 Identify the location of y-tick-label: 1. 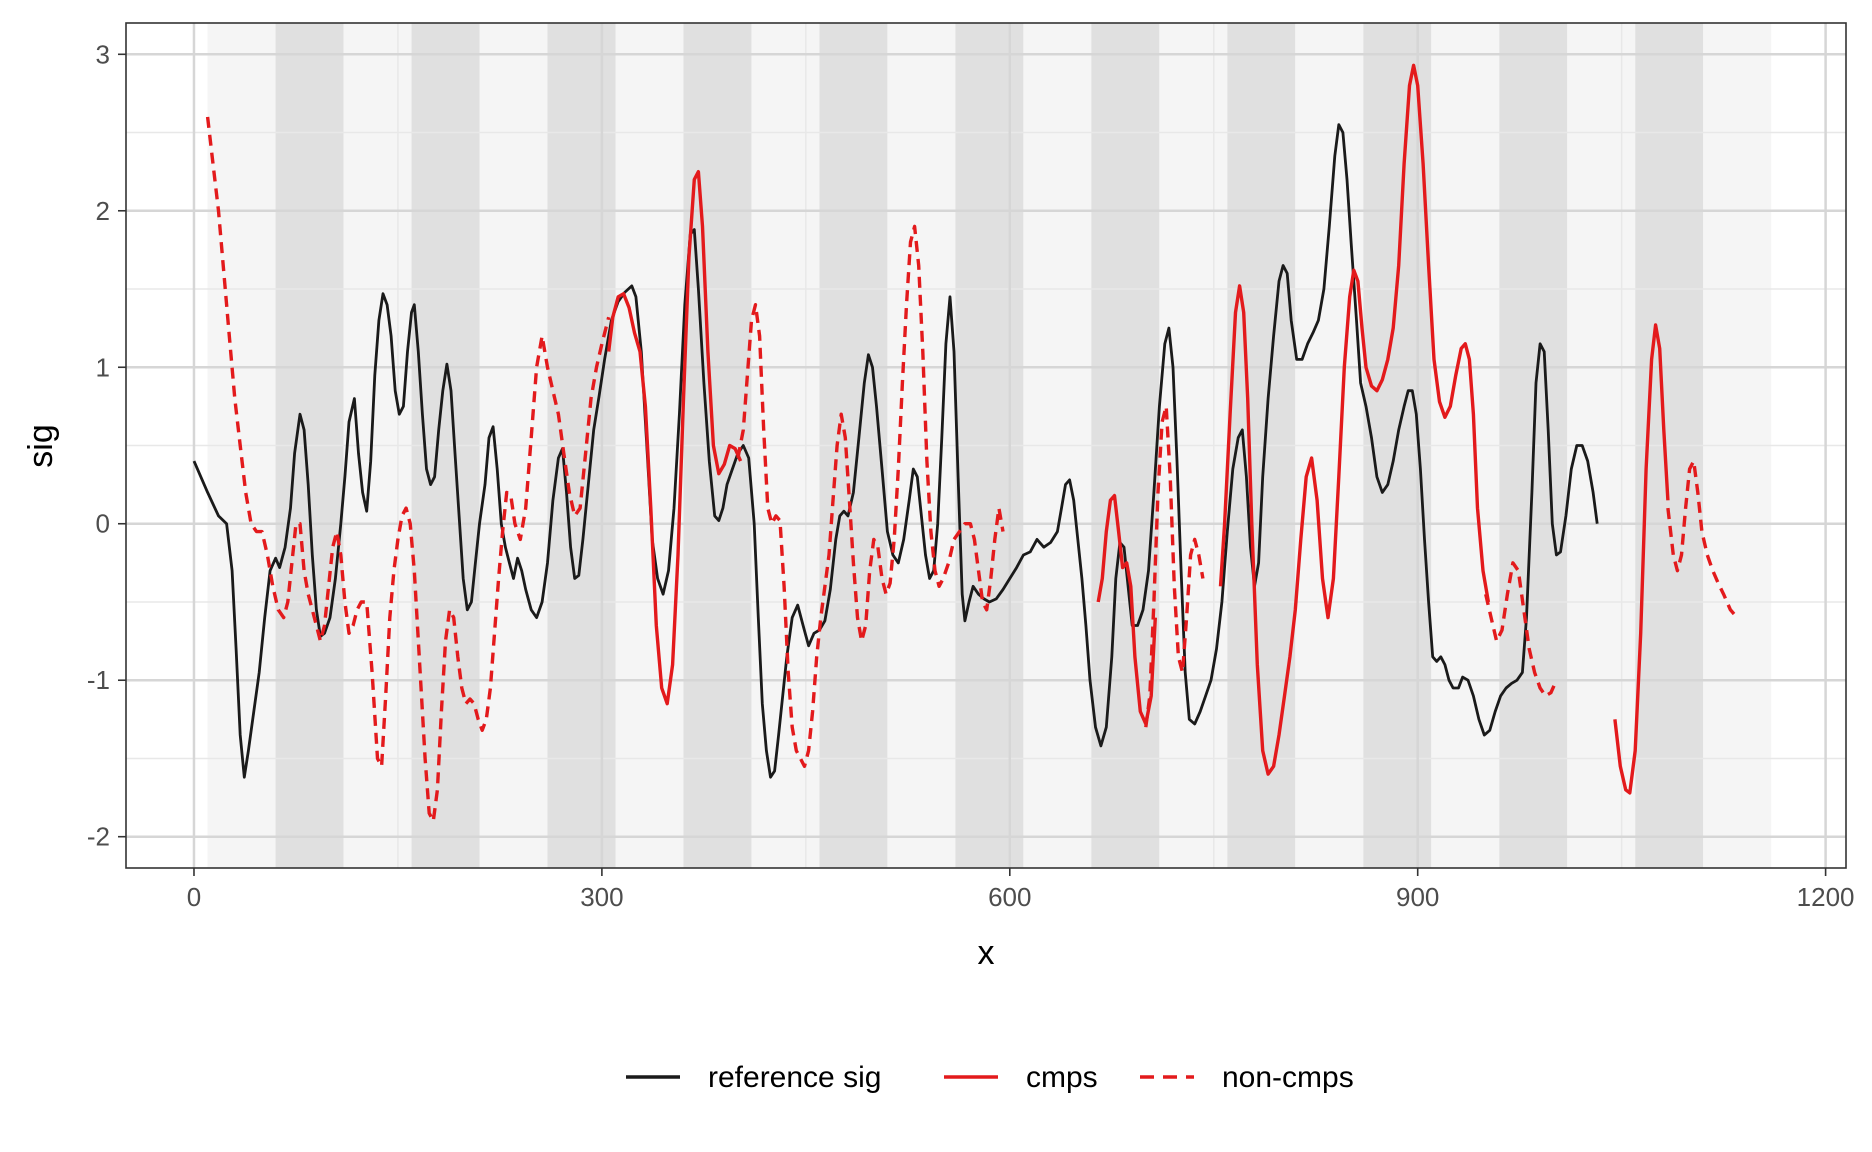
(103, 367).